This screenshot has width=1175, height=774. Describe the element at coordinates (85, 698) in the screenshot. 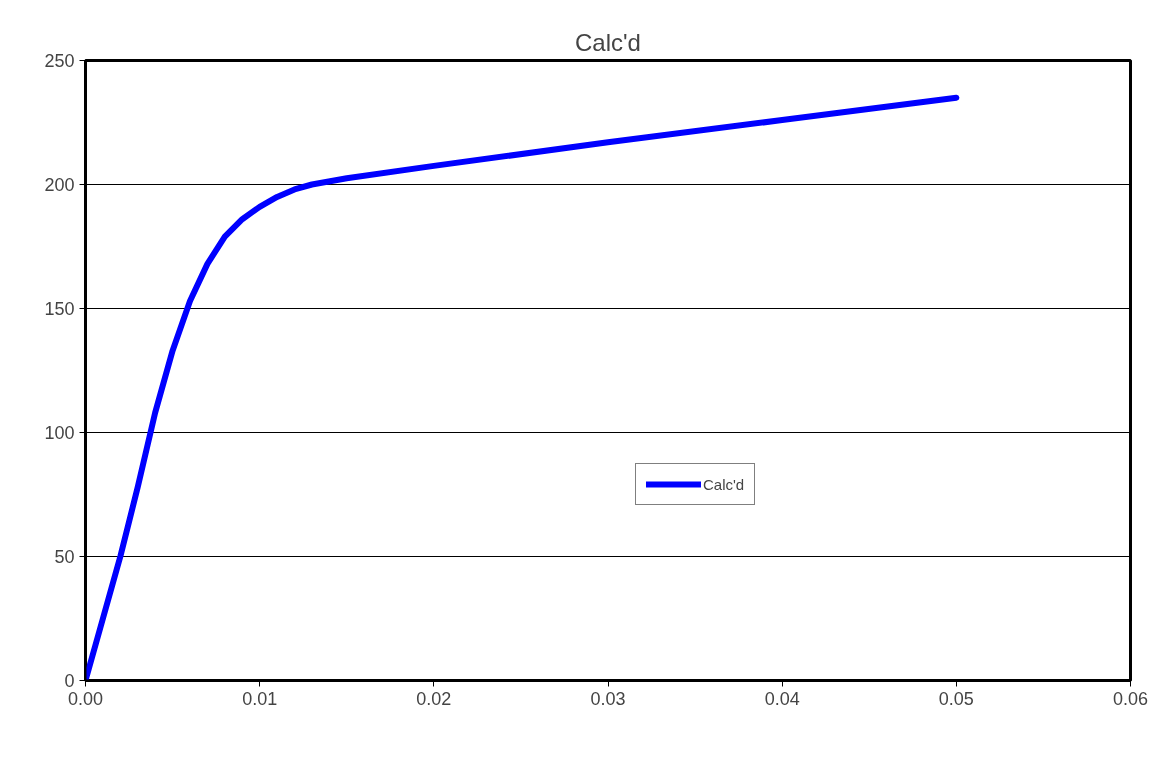

I see `x-tick-label: 0.00` at that location.